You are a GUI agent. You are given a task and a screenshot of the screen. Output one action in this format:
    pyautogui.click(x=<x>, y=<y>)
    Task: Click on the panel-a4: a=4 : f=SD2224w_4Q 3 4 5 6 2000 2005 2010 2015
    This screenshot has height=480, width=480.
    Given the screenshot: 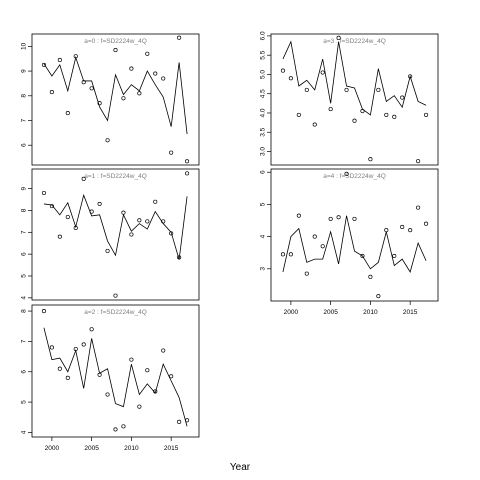 What is the action you would take?
    pyautogui.click(x=349, y=242)
    